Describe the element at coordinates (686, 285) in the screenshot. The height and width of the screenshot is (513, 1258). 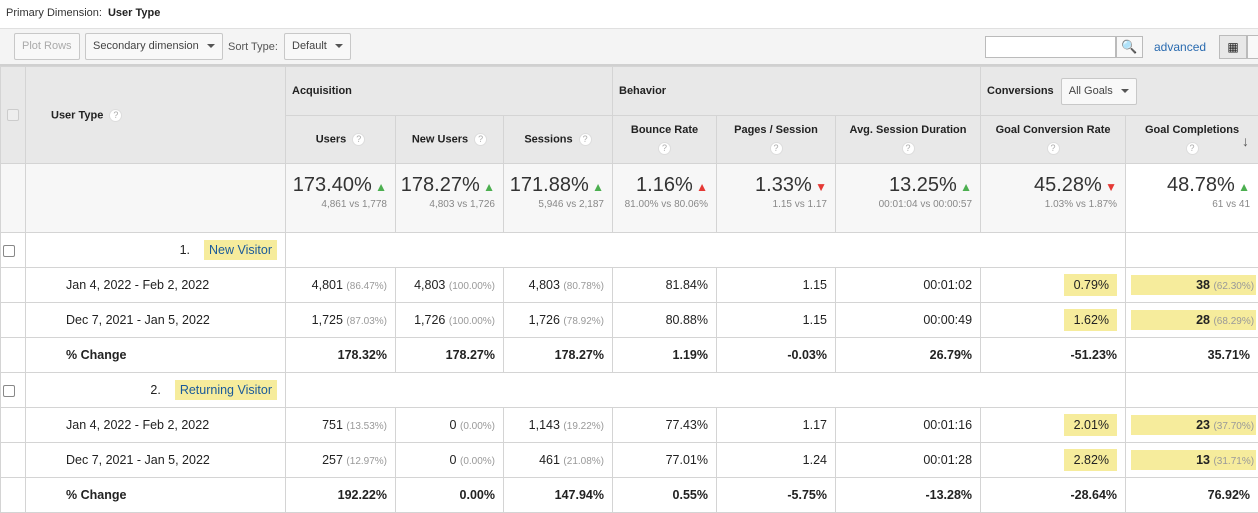
I see `cell-value: 81.84%` at that location.